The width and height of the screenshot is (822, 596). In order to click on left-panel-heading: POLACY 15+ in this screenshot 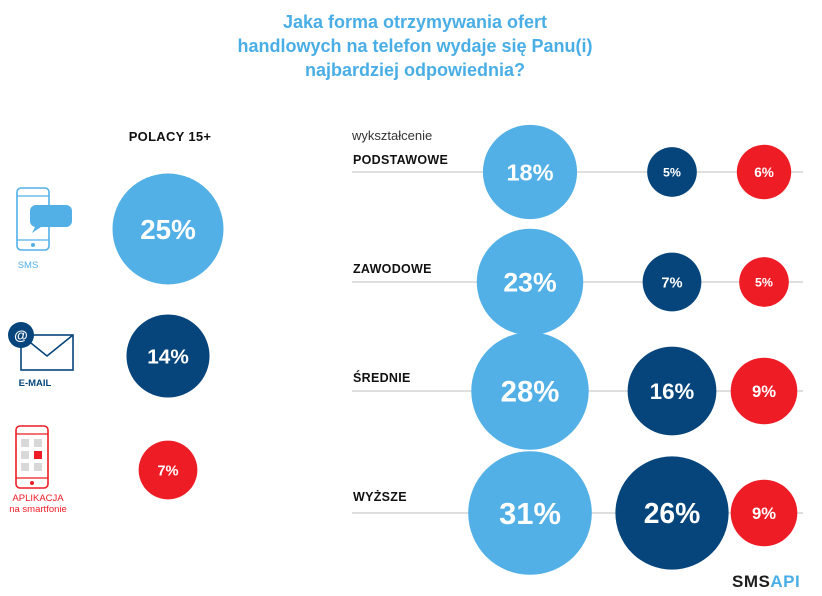, I will do `click(170, 136)`.